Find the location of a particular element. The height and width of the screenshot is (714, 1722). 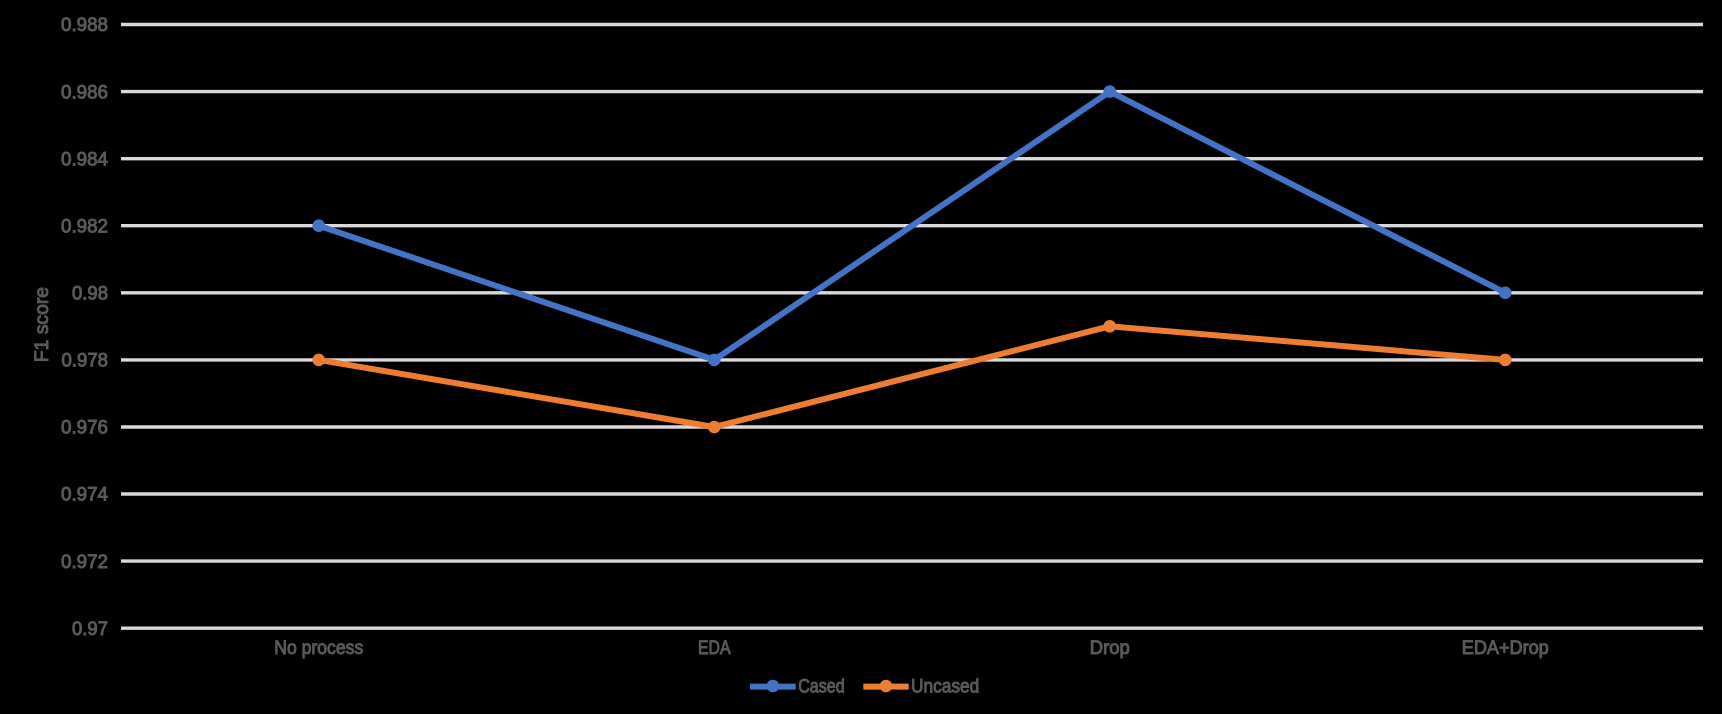

svg-text: Drop is located at coordinates (1110, 648).